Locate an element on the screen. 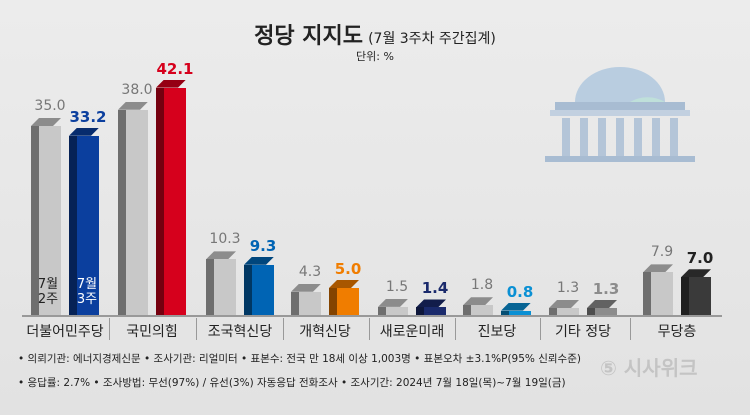  value-label-previous: 7.9 is located at coordinates (662, 252).